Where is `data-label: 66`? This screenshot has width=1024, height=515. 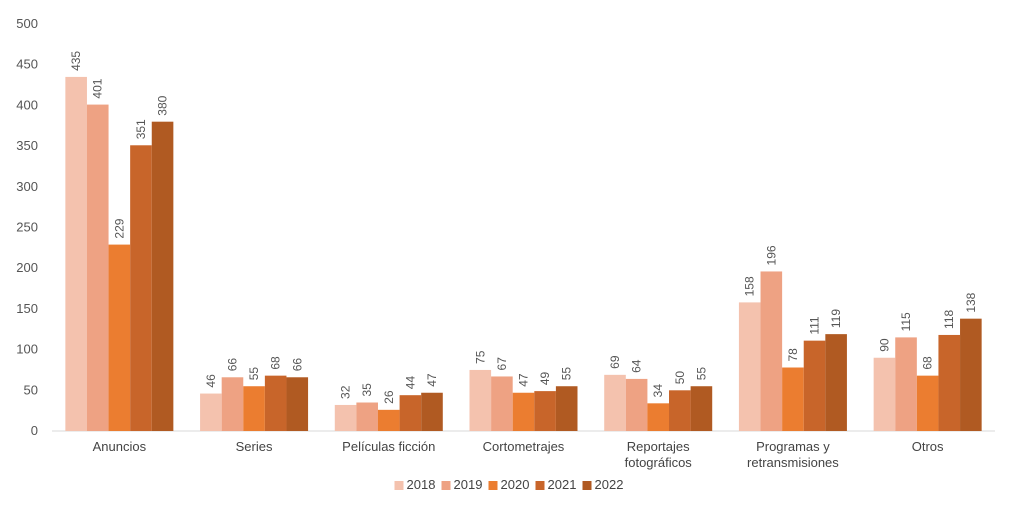 data-label: 66 is located at coordinates (232, 365).